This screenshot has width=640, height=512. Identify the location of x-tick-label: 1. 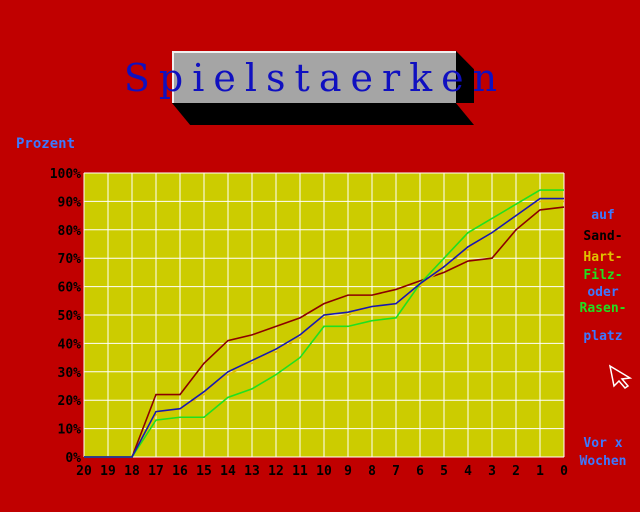
(540, 471).